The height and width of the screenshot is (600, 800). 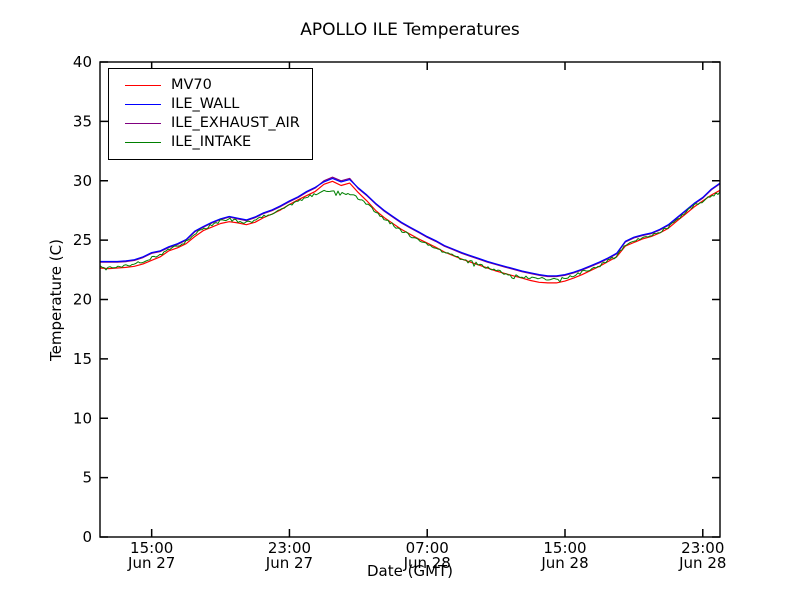 I want to click on chart-title: APOLLO ILE Temperatures, so click(x=410, y=30).